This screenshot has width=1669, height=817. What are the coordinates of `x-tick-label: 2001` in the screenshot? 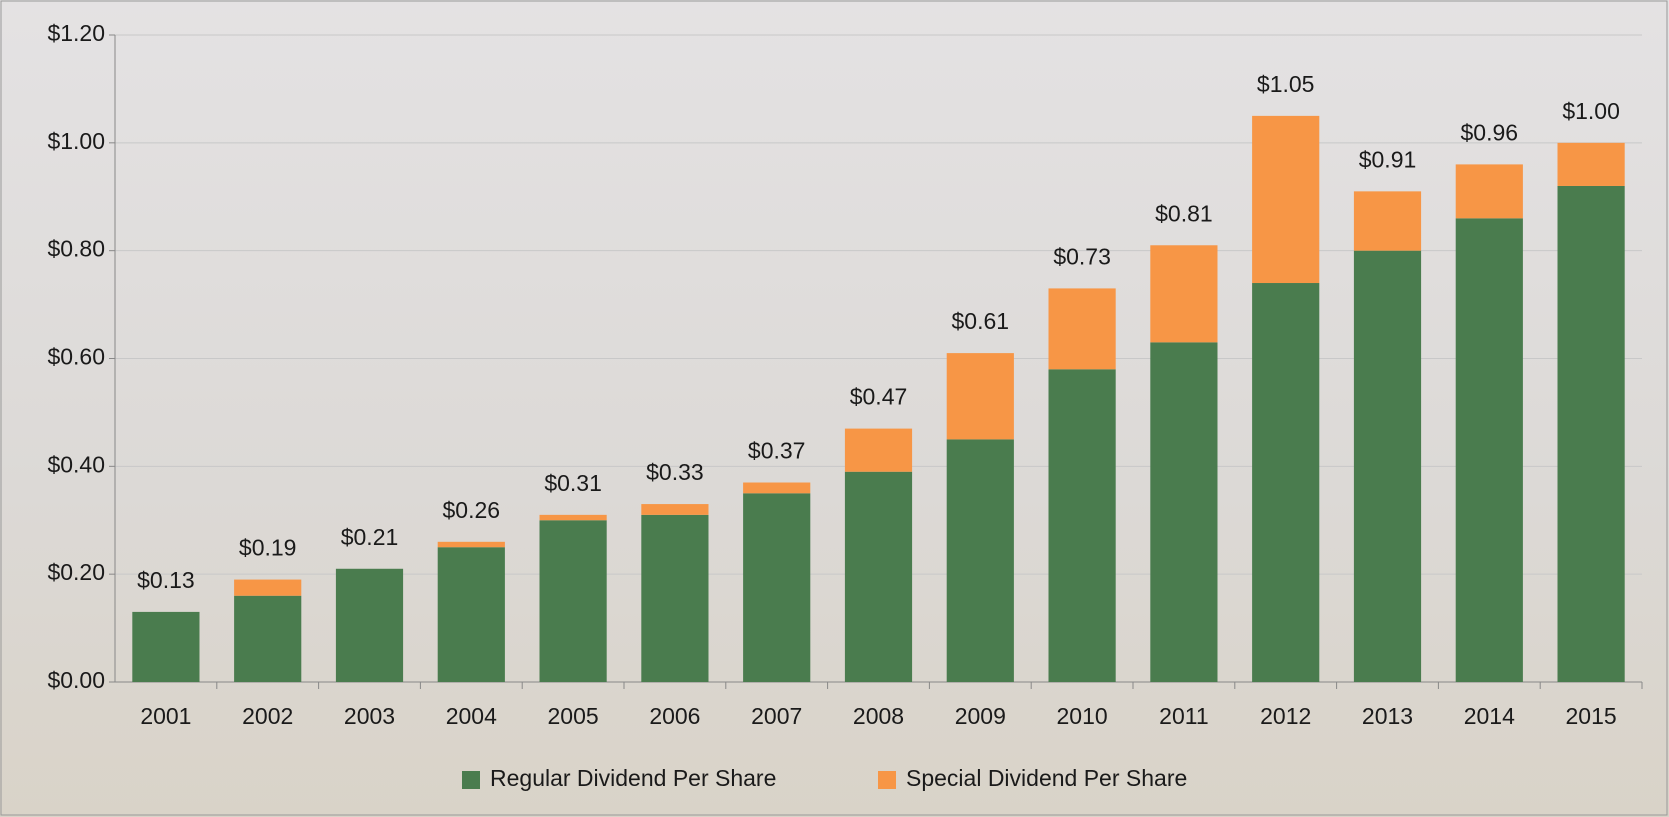 It's located at (165, 716).